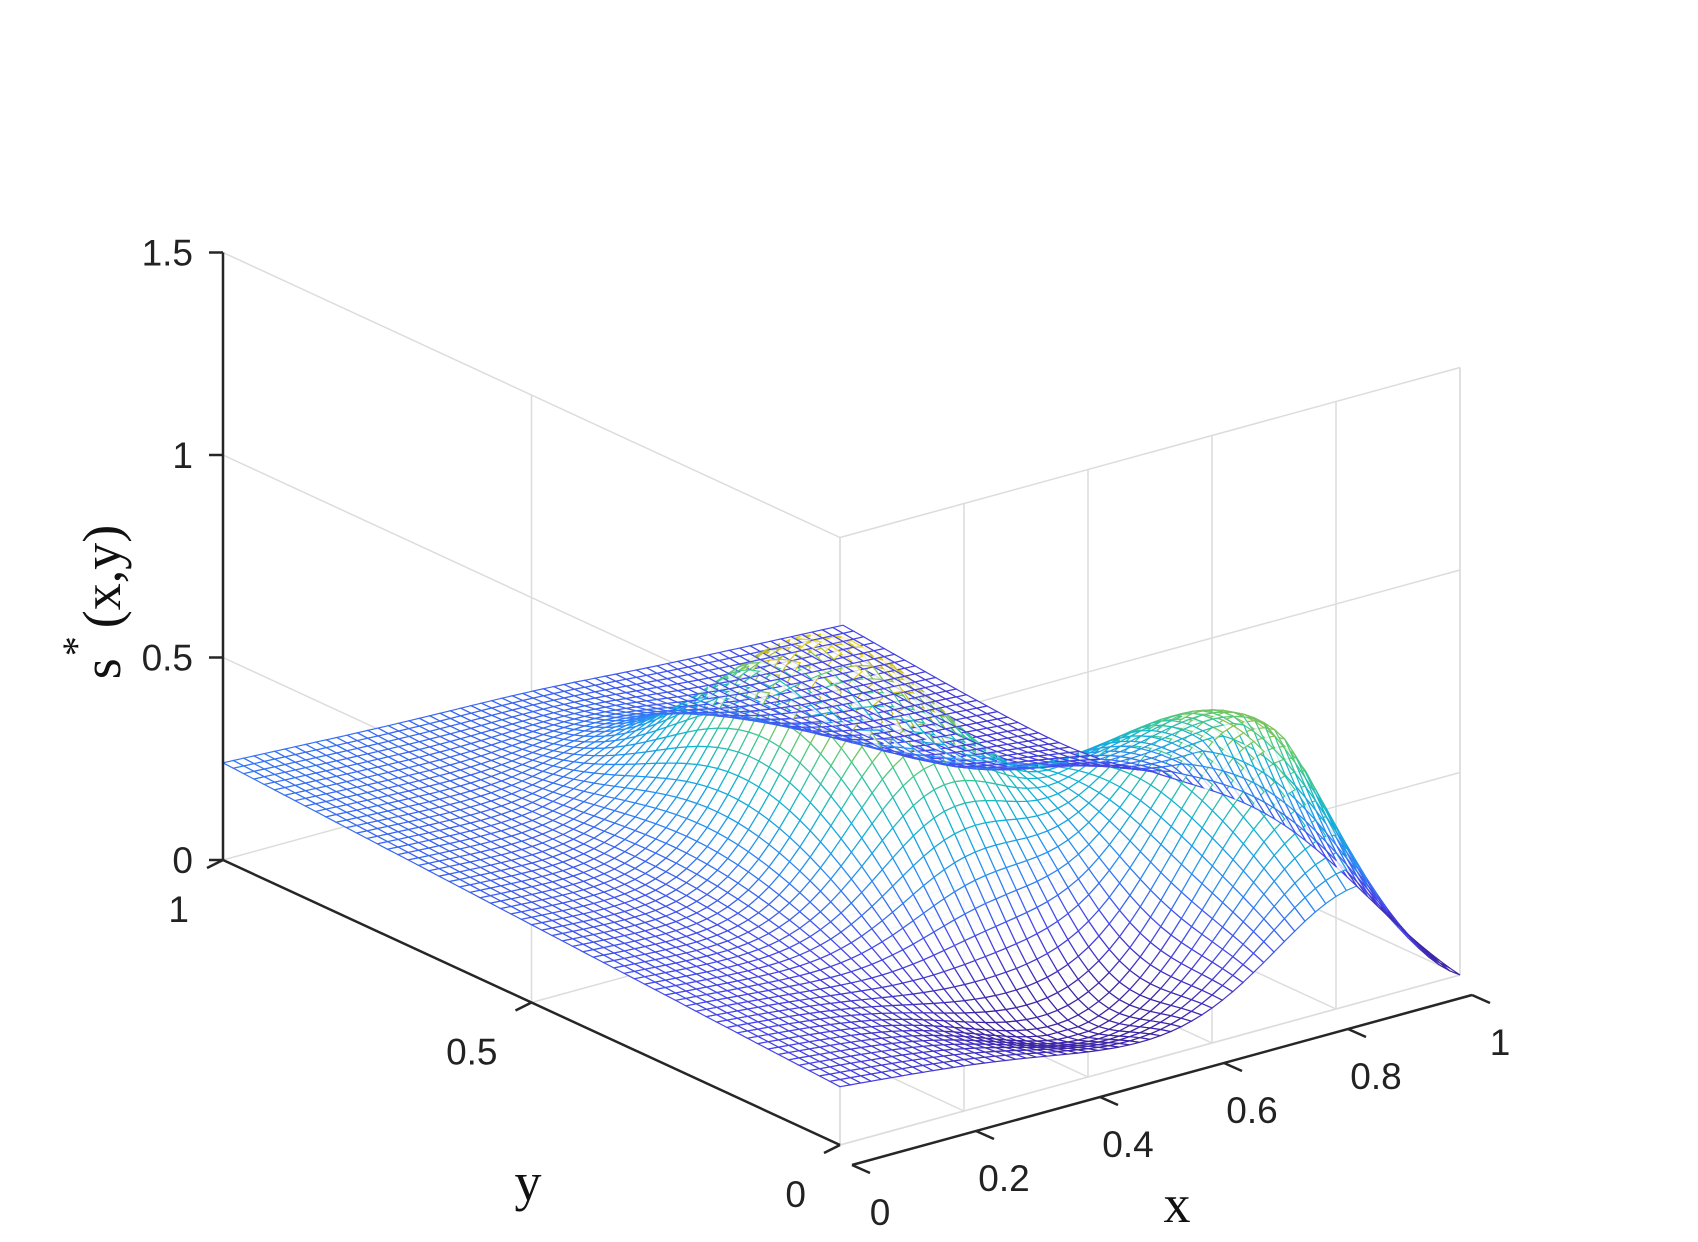 This screenshot has height=1242, width=1698. I want to click on x-tick-label: 0.4, so click(1127, 1144).